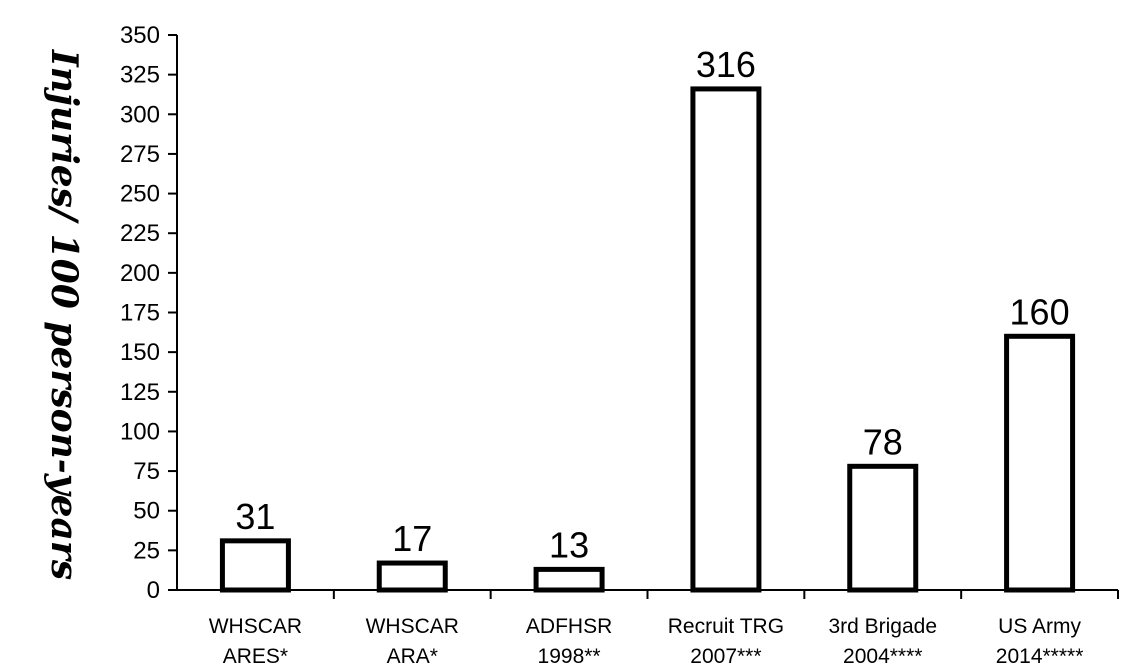 The width and height of the screenshot is (1132, 670). What do you see at coordinates (726, 64) in the screenshot?
I see `data-label: 316` at bounding box center [726, 64].